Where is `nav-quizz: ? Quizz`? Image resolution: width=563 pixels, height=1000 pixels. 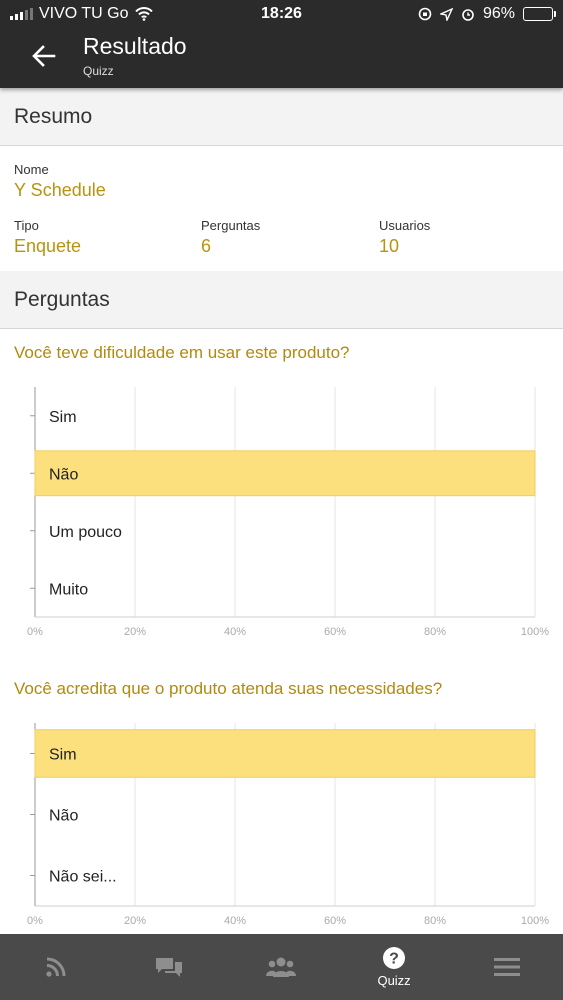 nav-quizz: ? Quizz is located at coordinates (394, 967).